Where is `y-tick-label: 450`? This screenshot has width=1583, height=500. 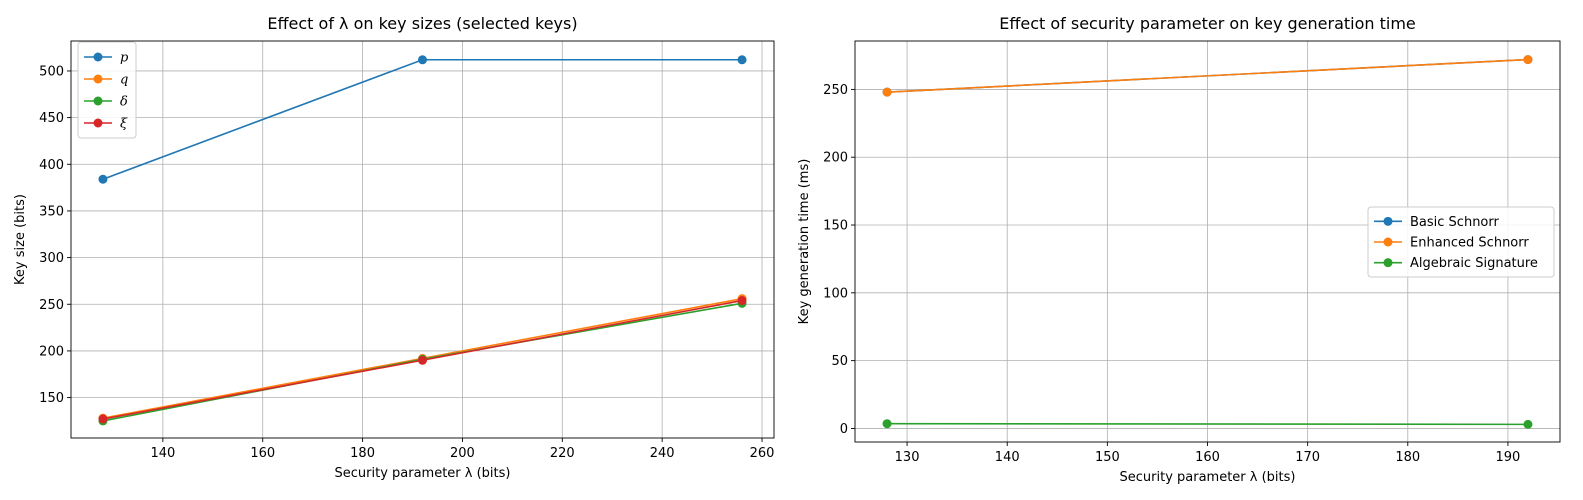 y-tick-label: 450 is located at coordinates (51, 118).